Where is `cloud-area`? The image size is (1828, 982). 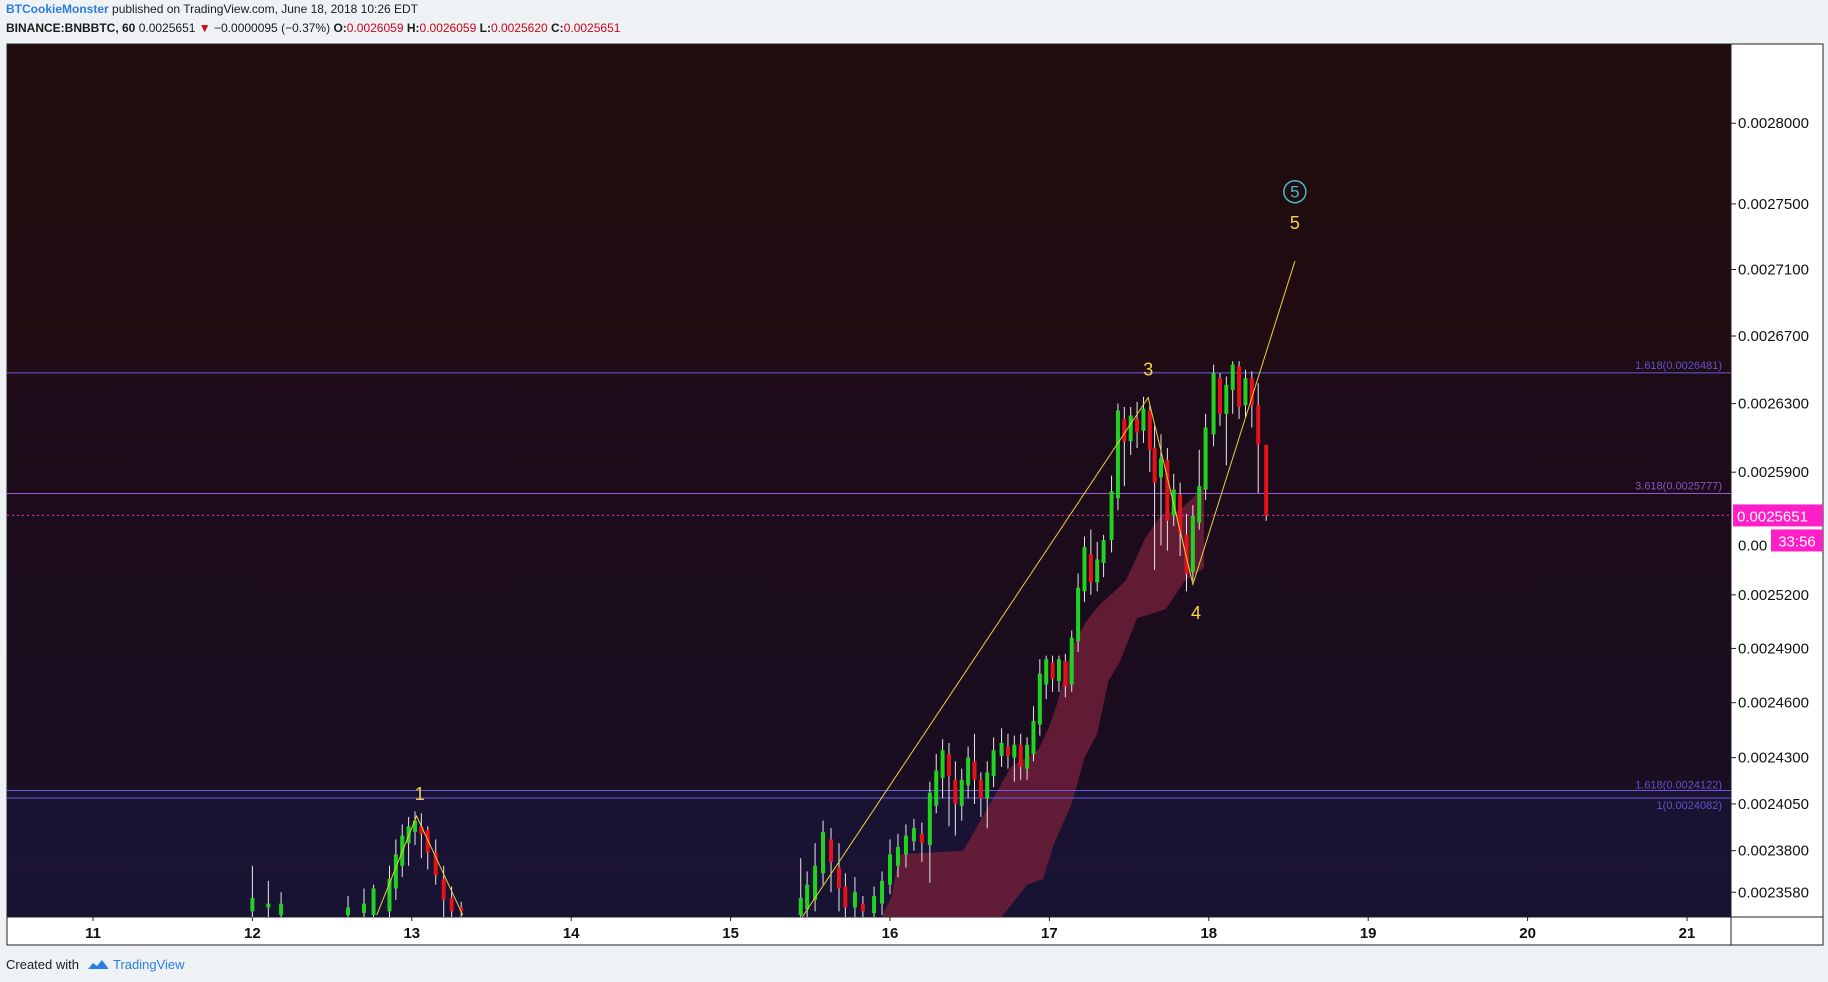 cloud-area is located at coordinates (1043, 701).